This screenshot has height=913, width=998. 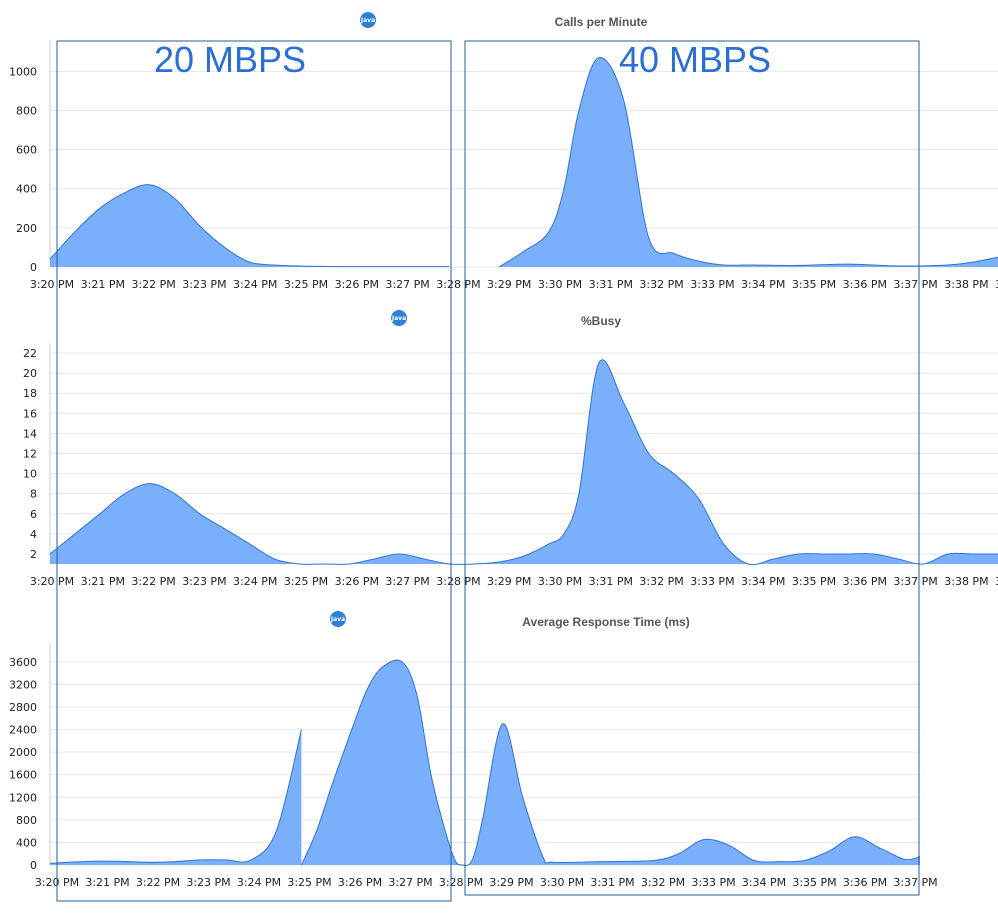 What do you see at coordinates (33, 554) in the screenshot?
I see `y-tick-label: 2` at bounding box center [33, 554].